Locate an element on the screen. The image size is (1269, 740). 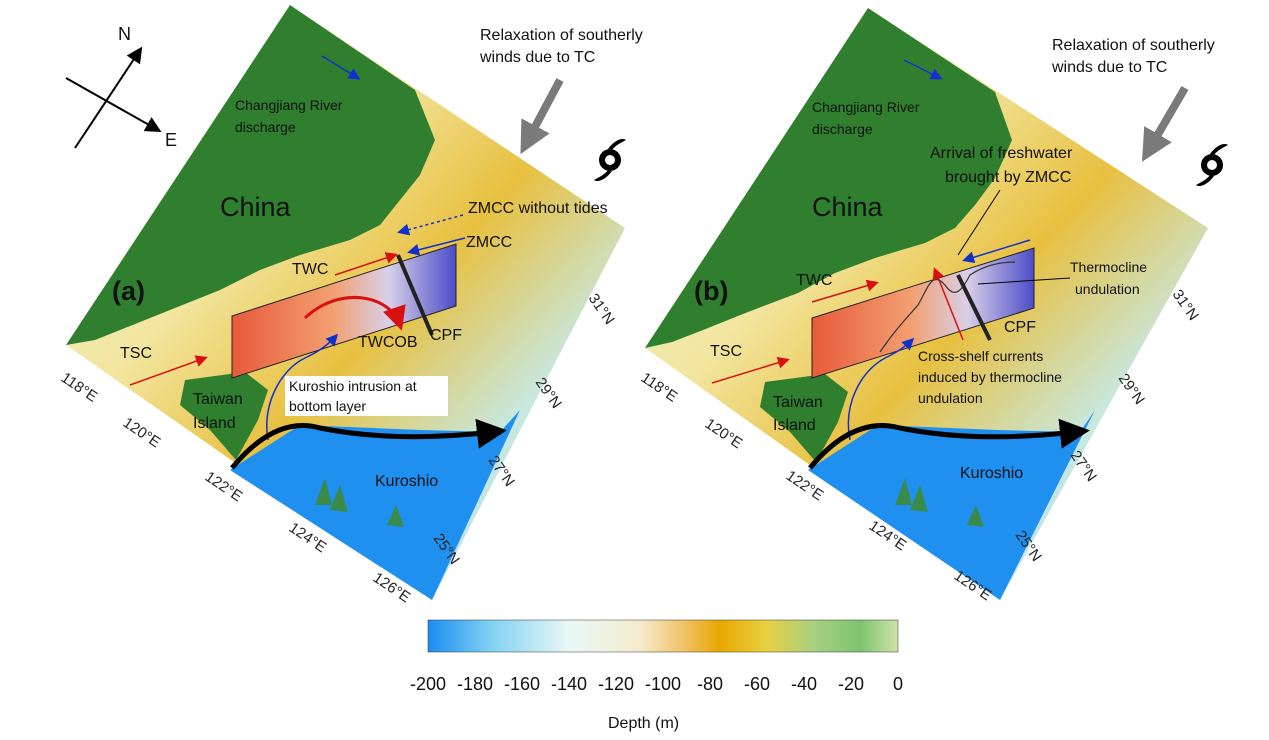
panel-b-island-label-1: Taiwan is located at coordinates (798, 402).